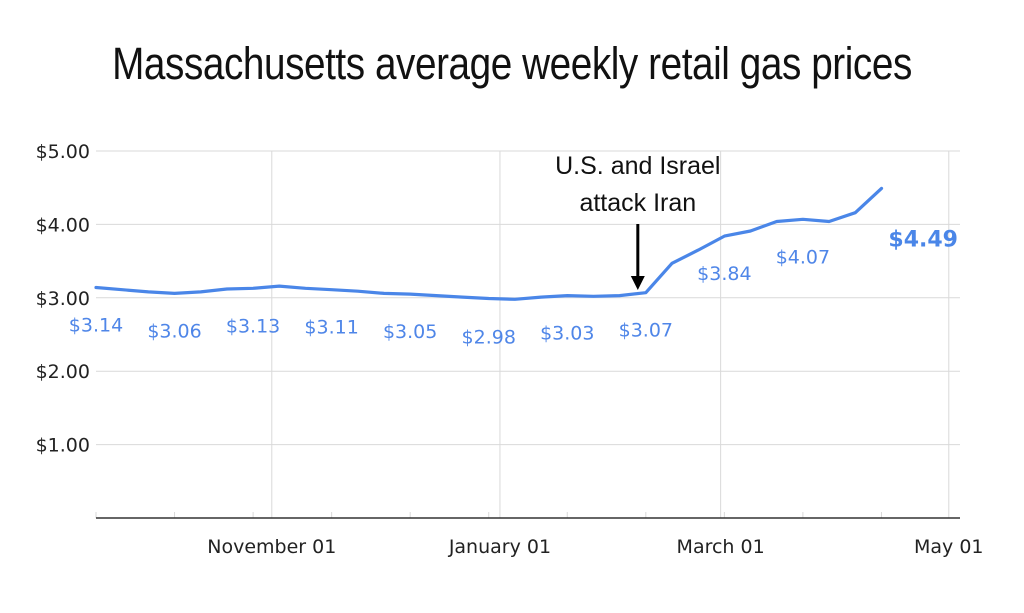  Describe the element at coordinates (646, 331) in the screenshot. I see `data-label: $3.07` at that location.